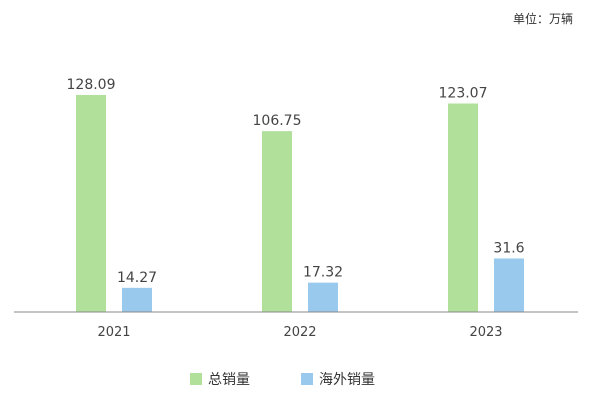 This screenshot has height=400, width=600. I want to click on legend-label-total: 总销量, so click(229, 380).